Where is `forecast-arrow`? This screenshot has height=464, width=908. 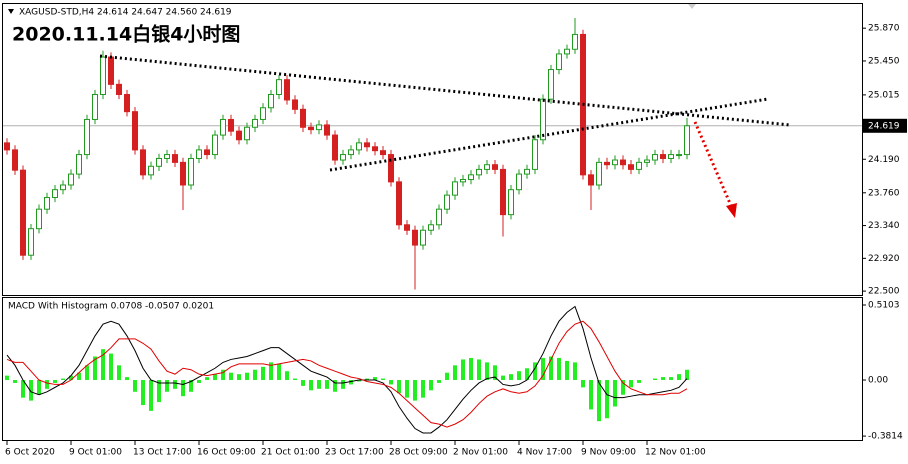 forecast-arrow is located at coordinates (713, 165).